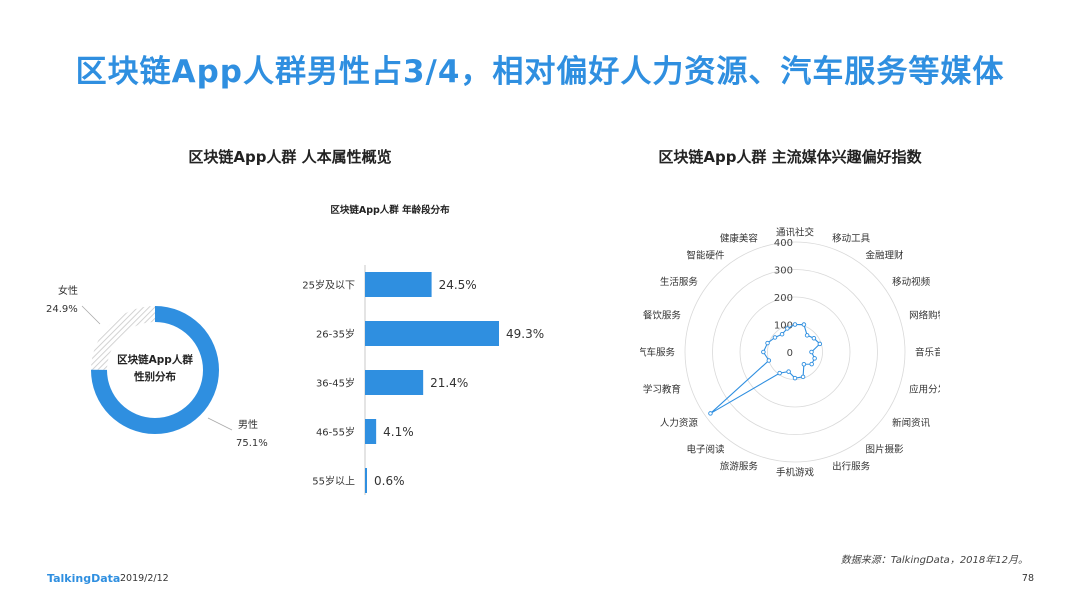 The width and height of the screenshot is (1080, 607). What do you see at coordinates (248, 424) in the screenshot?
I see `male-label: 男性` at bounding box center [248, 424].